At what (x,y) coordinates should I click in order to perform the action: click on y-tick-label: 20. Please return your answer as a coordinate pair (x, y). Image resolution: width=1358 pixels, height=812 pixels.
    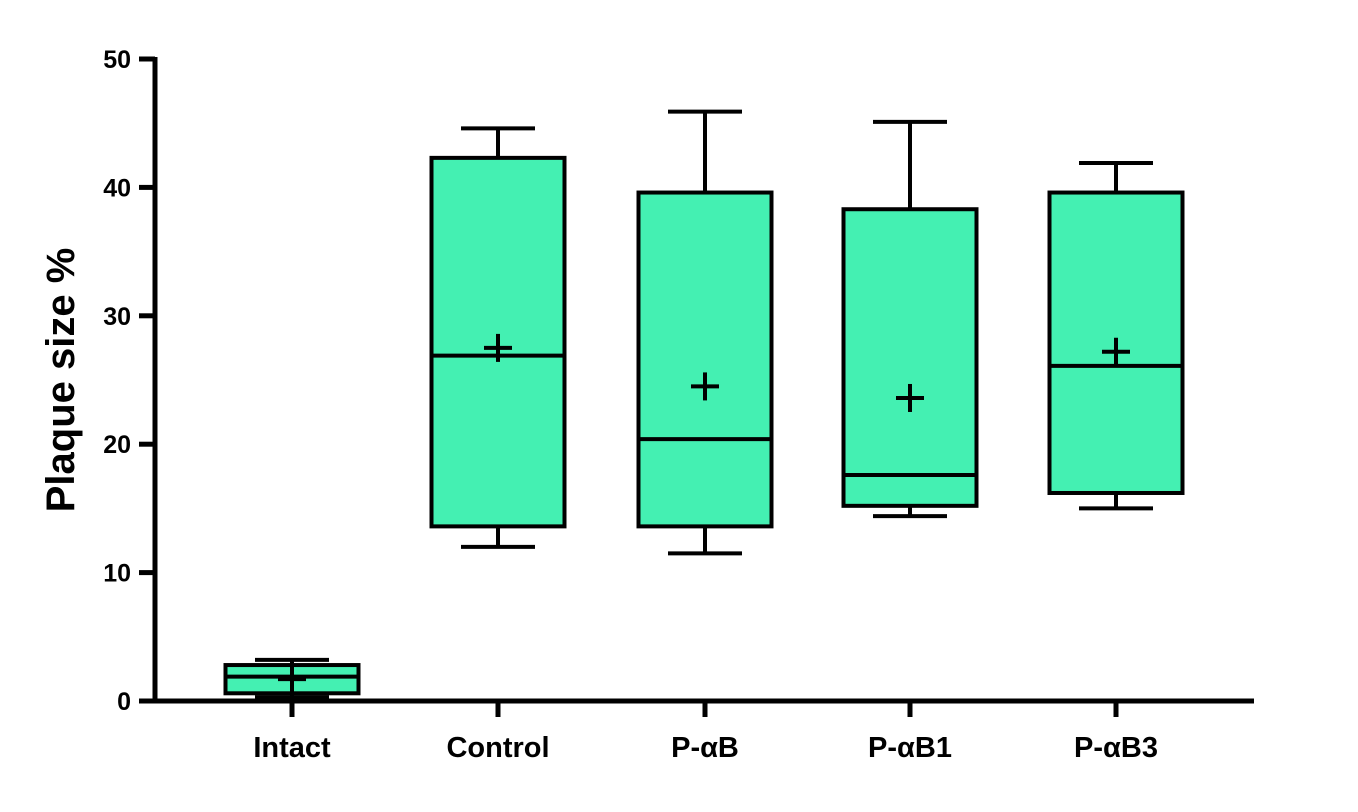
    Looking at the image, I should click on (117, 445).